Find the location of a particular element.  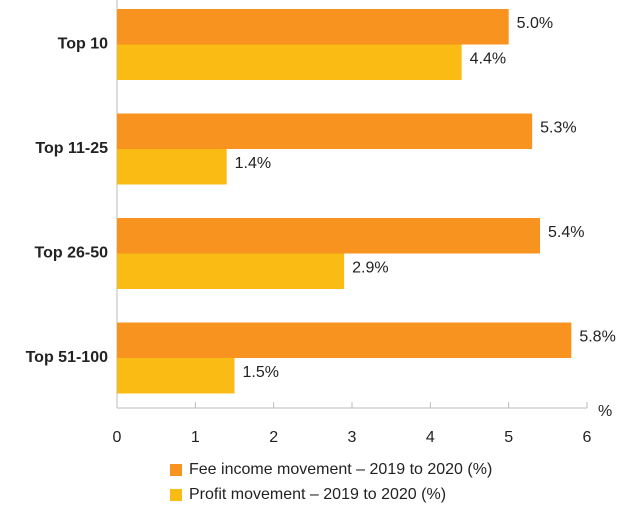

data-label: 5.4% is located at coordinates (566, 232).